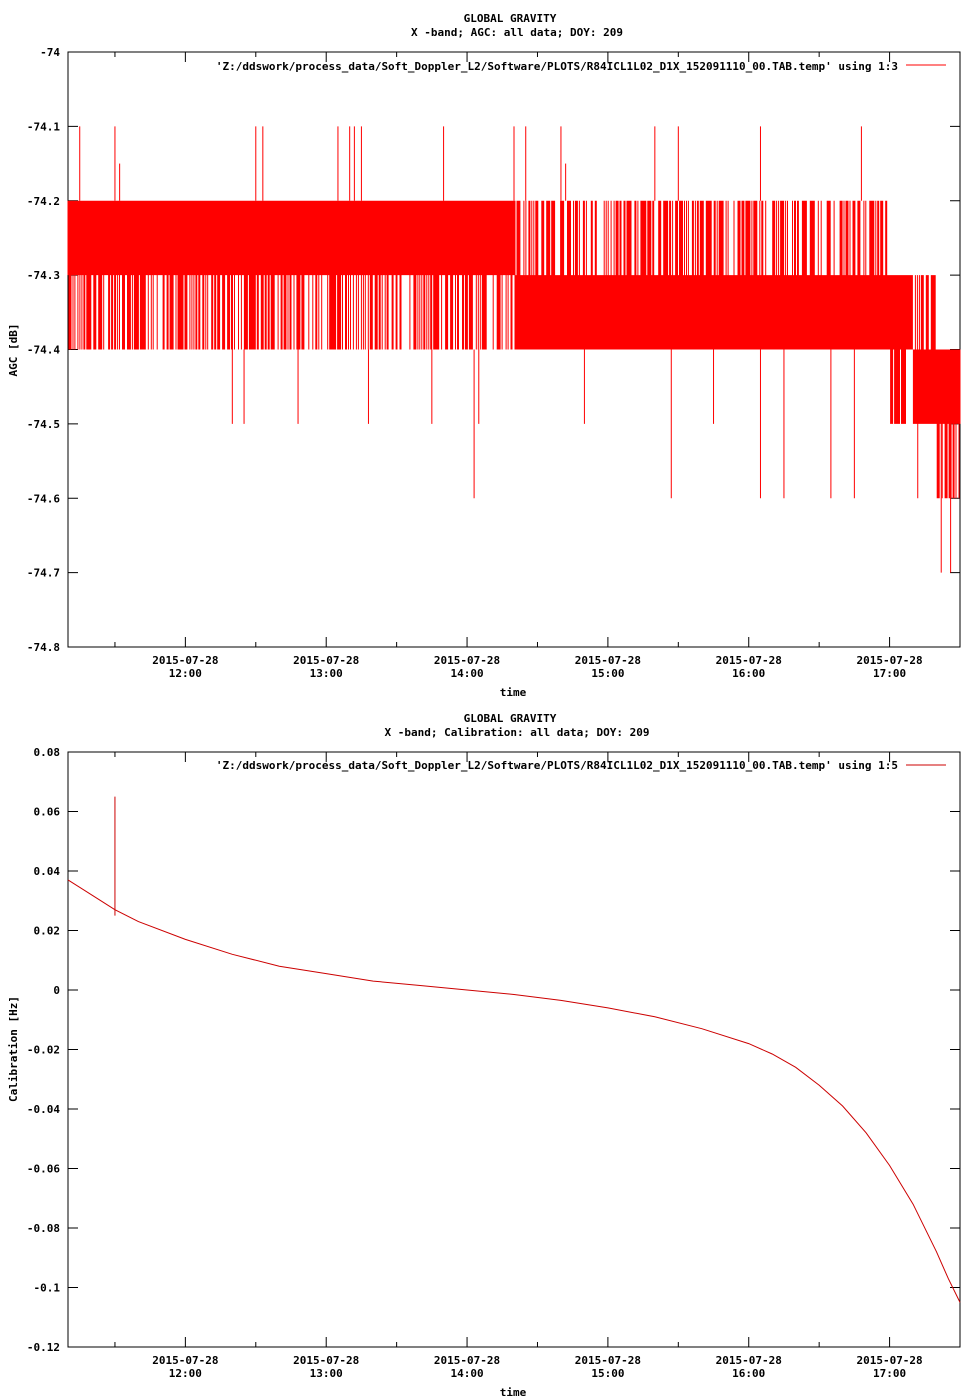 This screenshot has height=1400, width=980. What do you see at coordinates (43, 275) in the screenshot?
I see `chart1-ytick-label: -74.3` at bounding box center [43, 275].